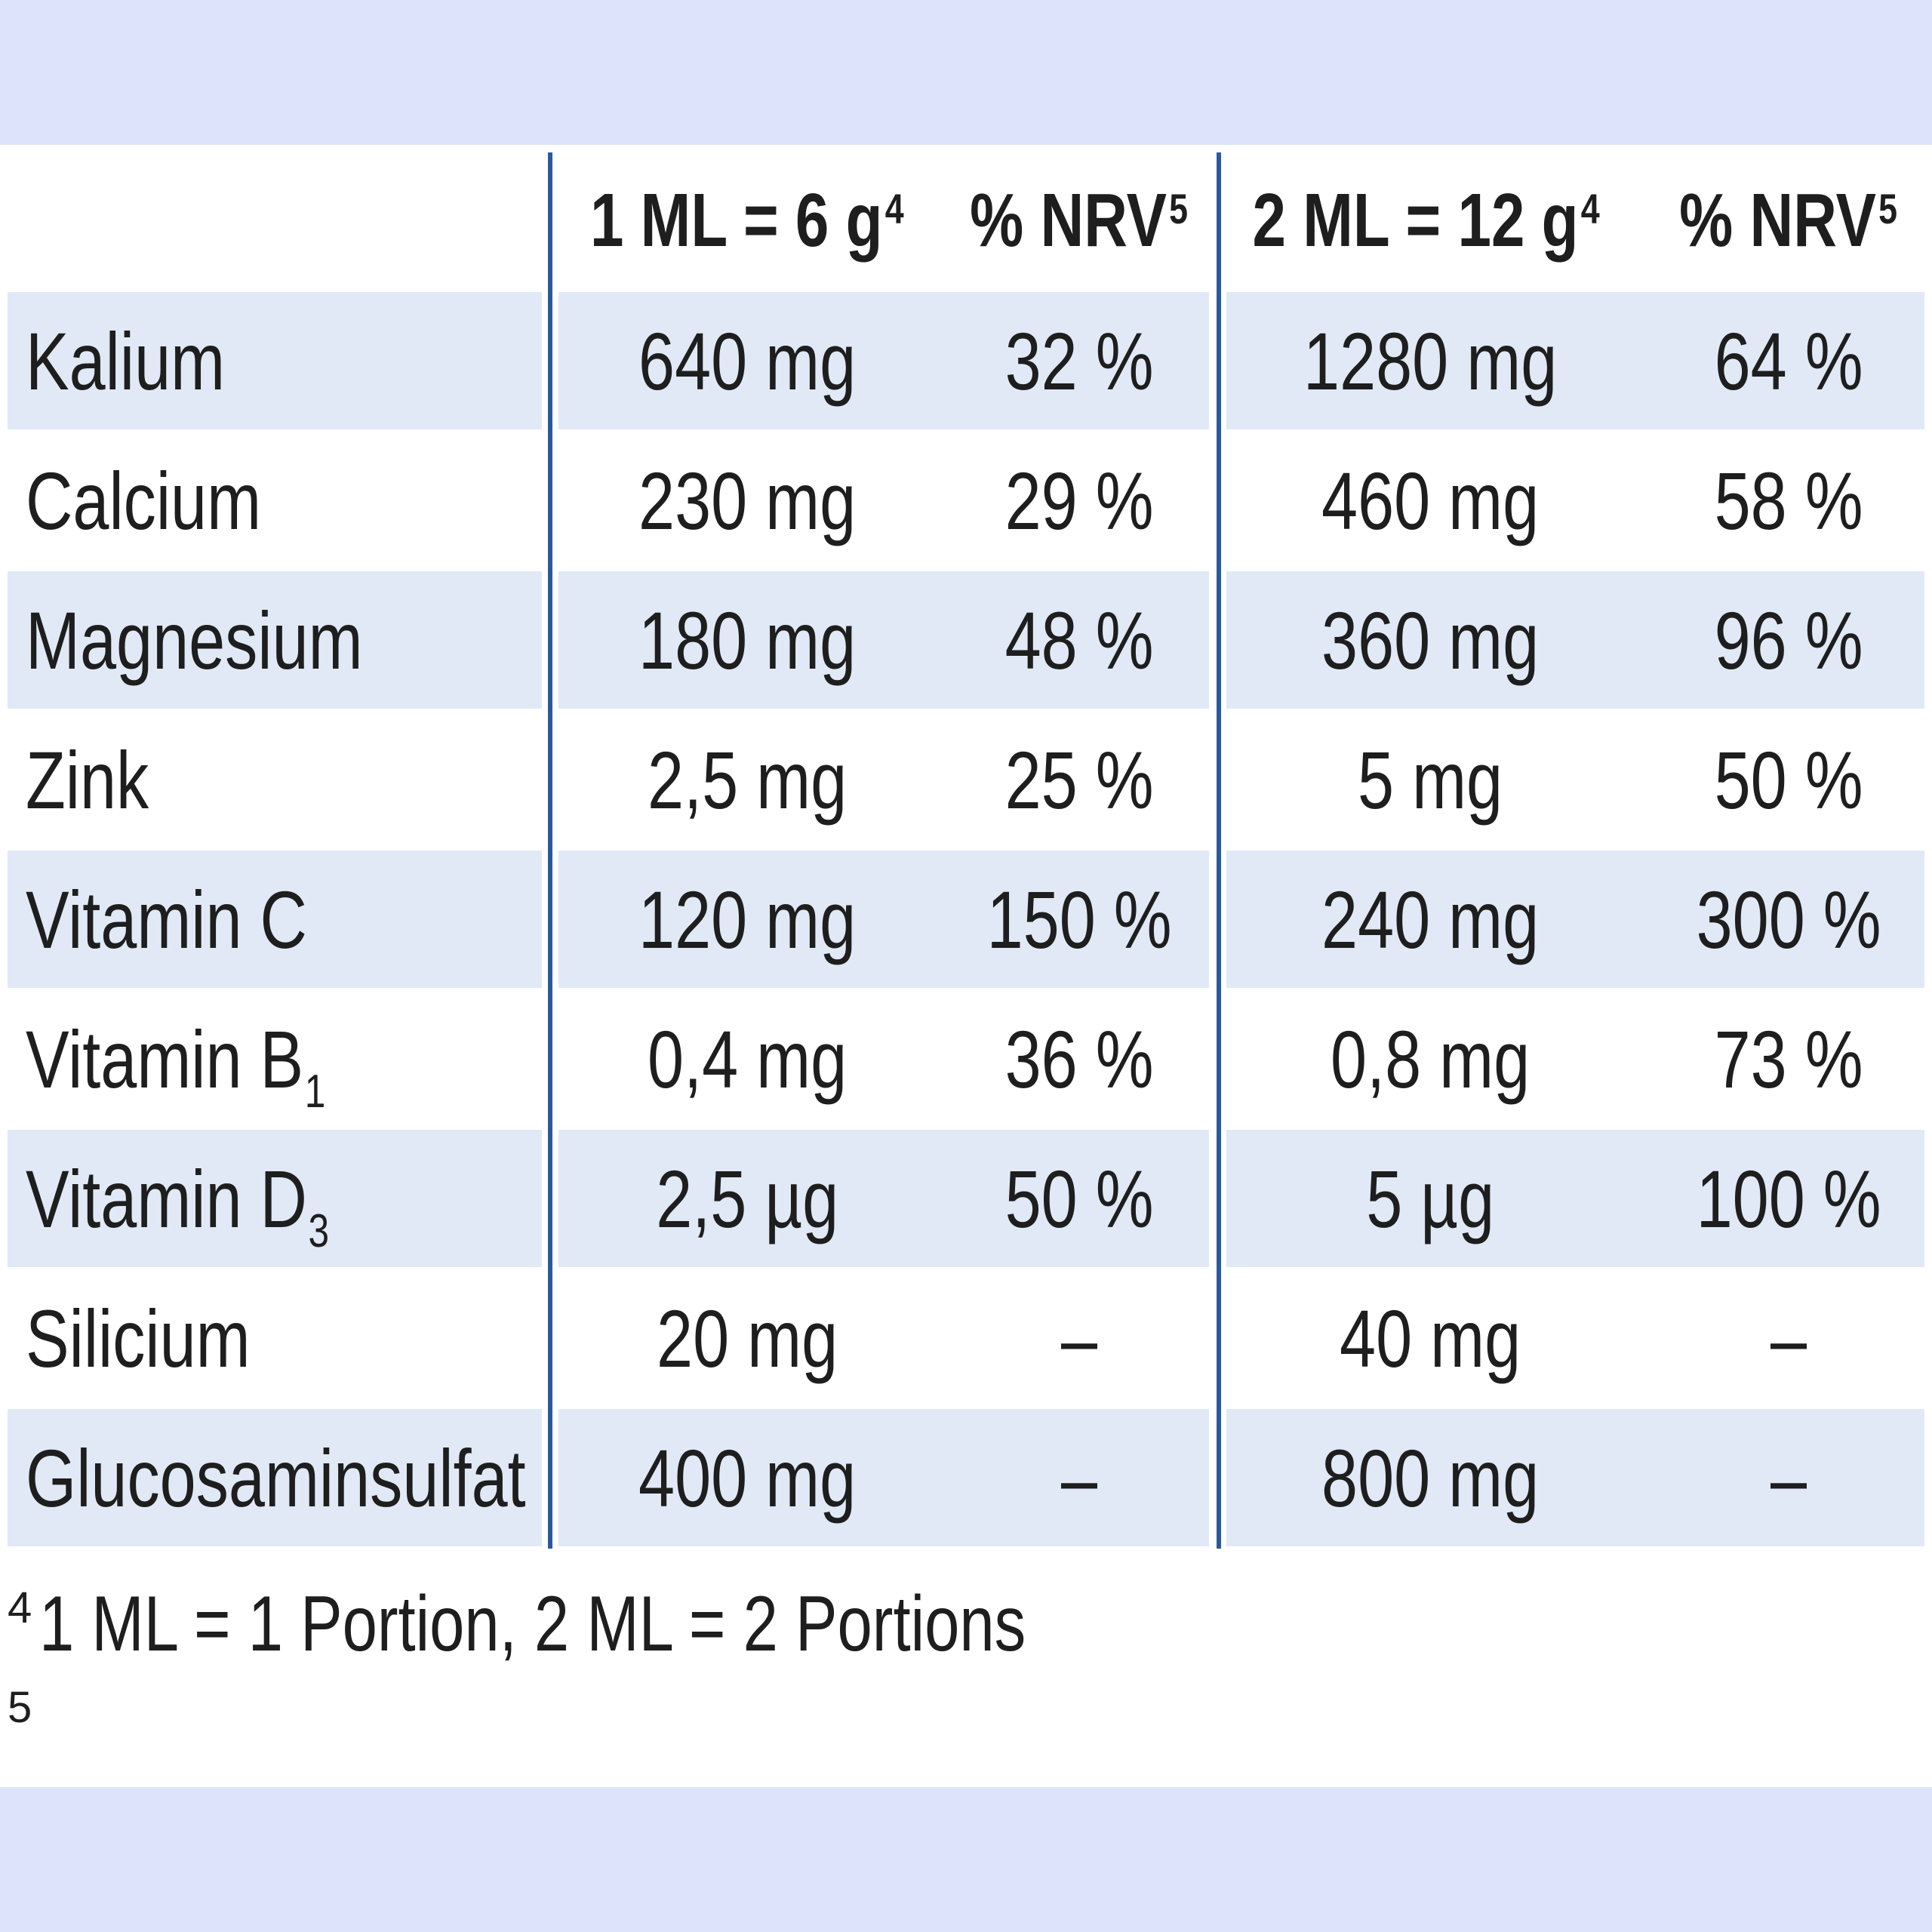 The image size is (1932, 1932). I want to click on nrv-1ml: 50 %, so click(1079, 1198).